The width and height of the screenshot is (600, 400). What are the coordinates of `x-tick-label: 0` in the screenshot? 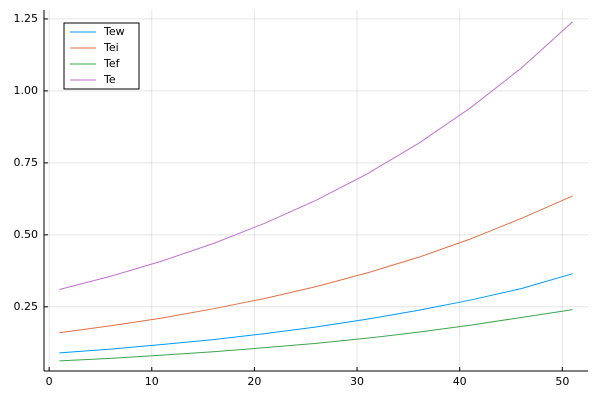 It's located at (49, 381).